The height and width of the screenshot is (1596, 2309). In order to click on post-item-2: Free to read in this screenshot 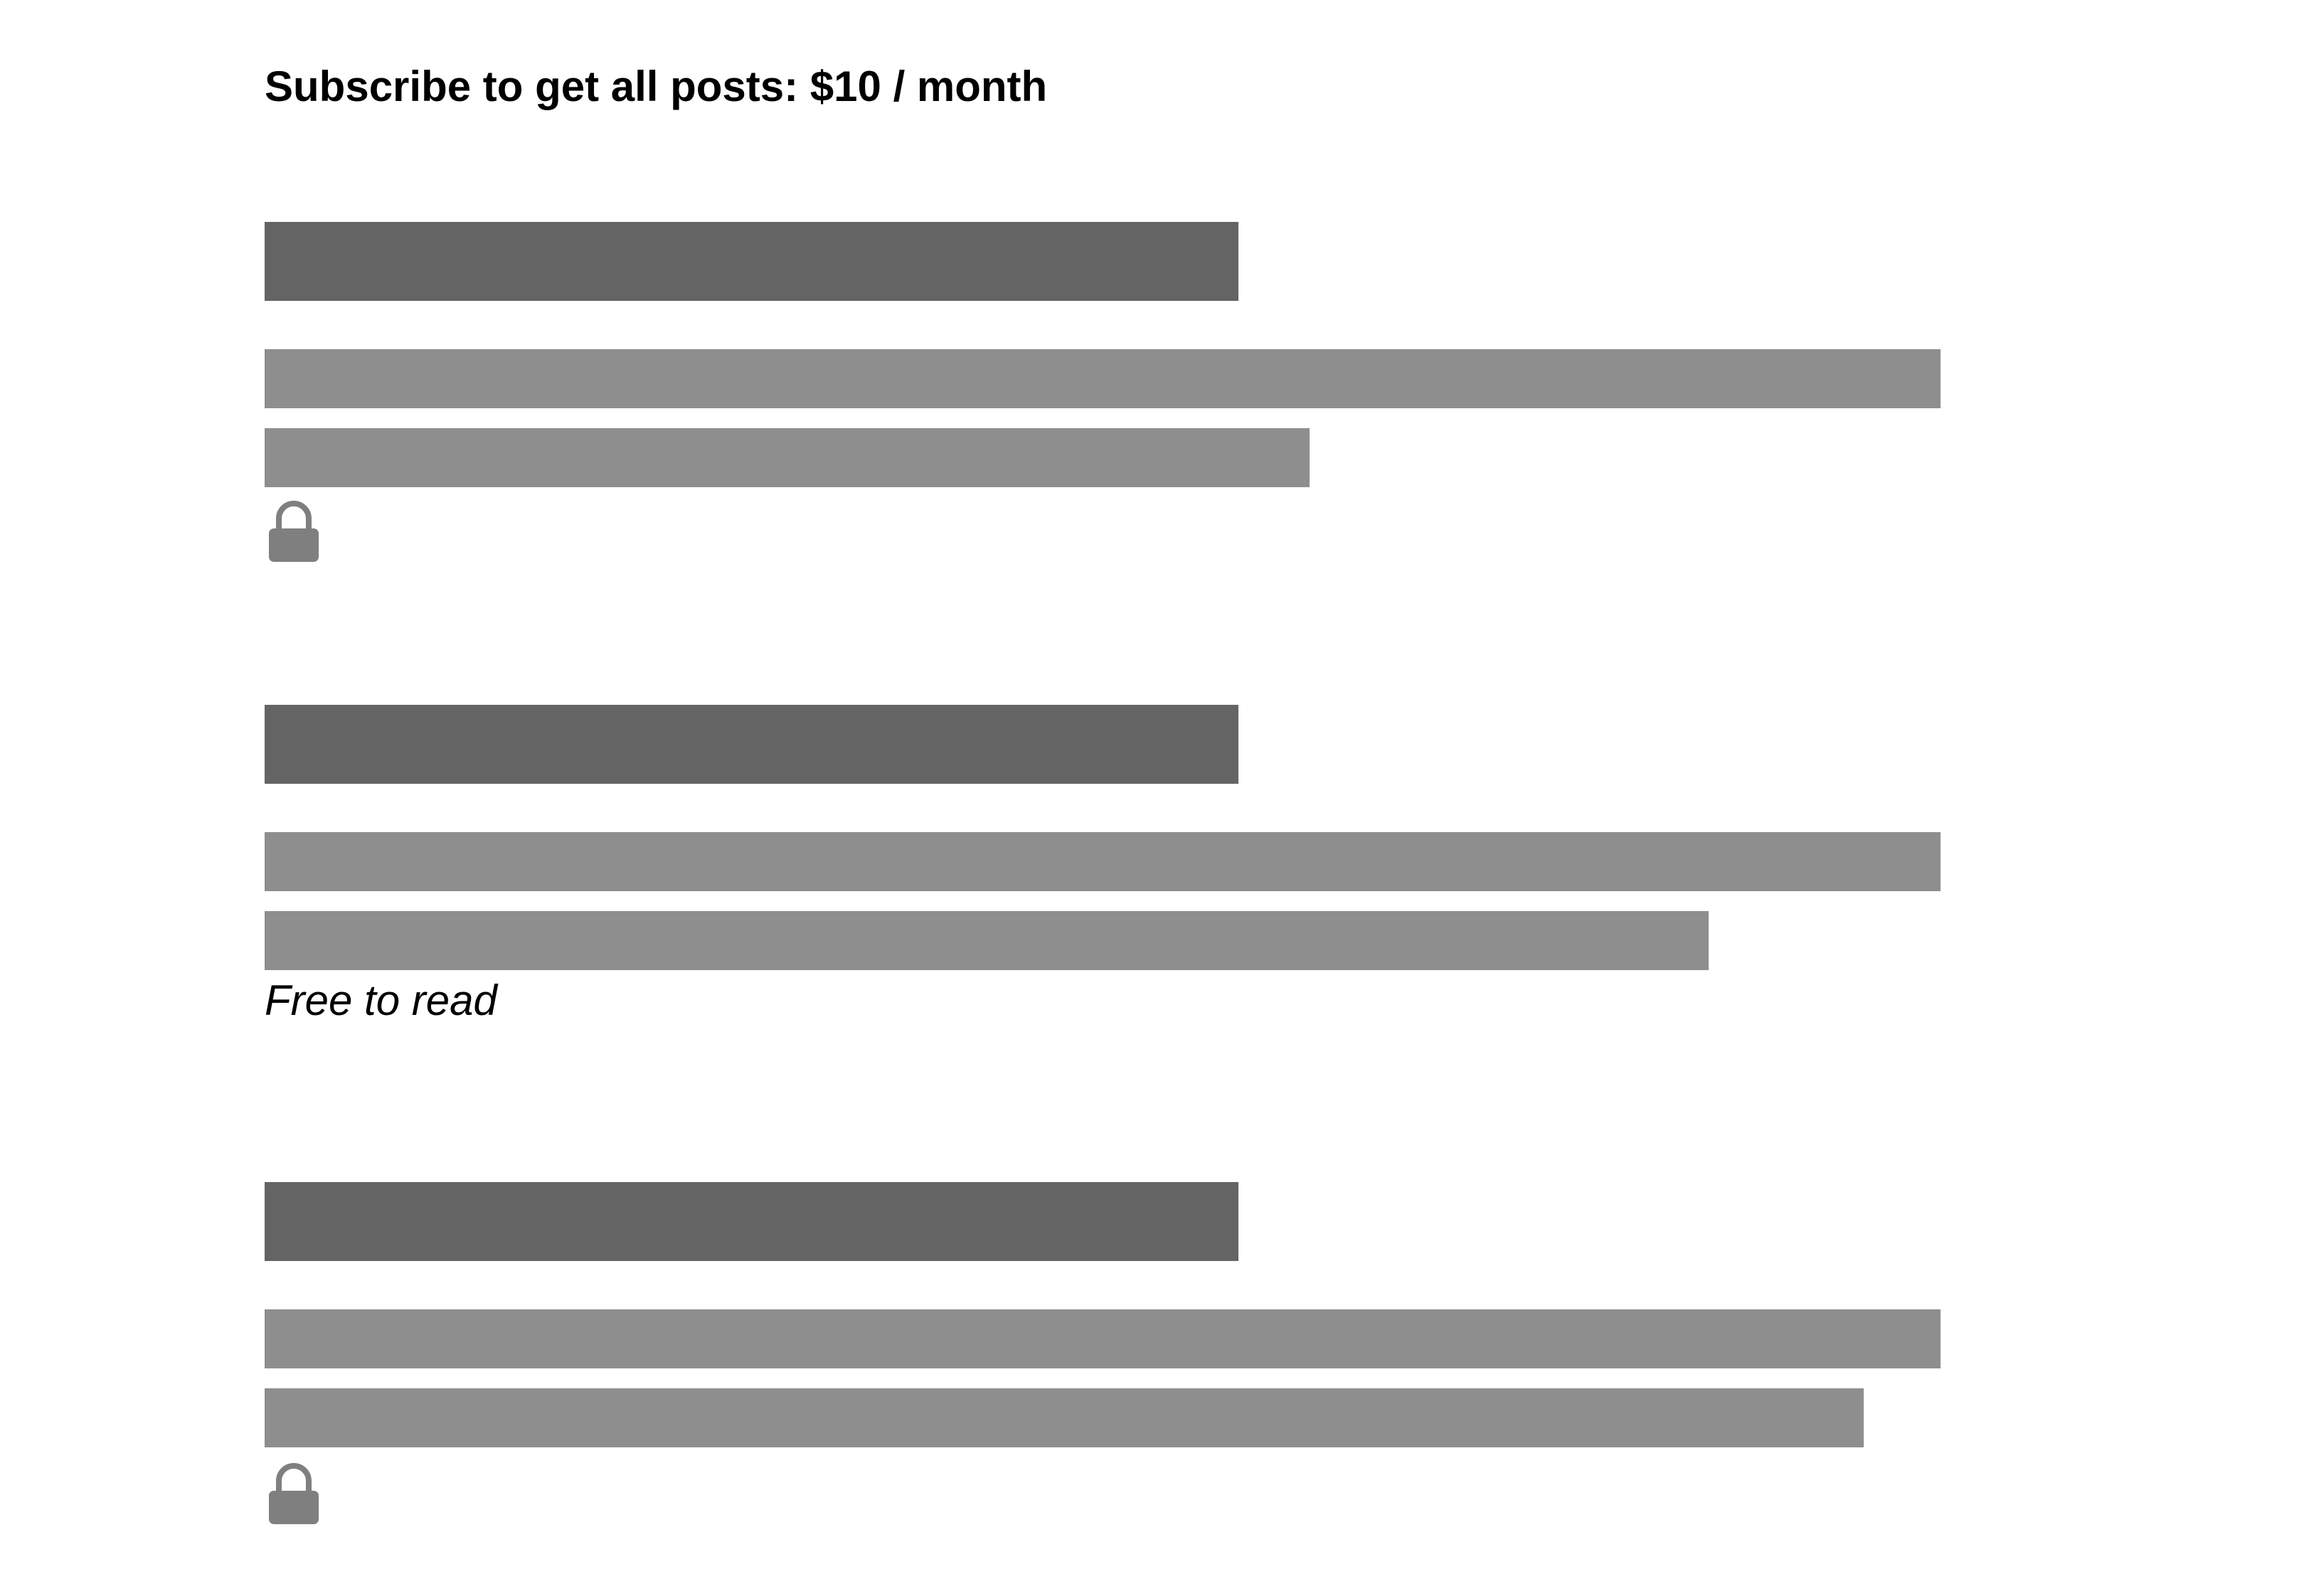, I will do `click(1103, 868)`.